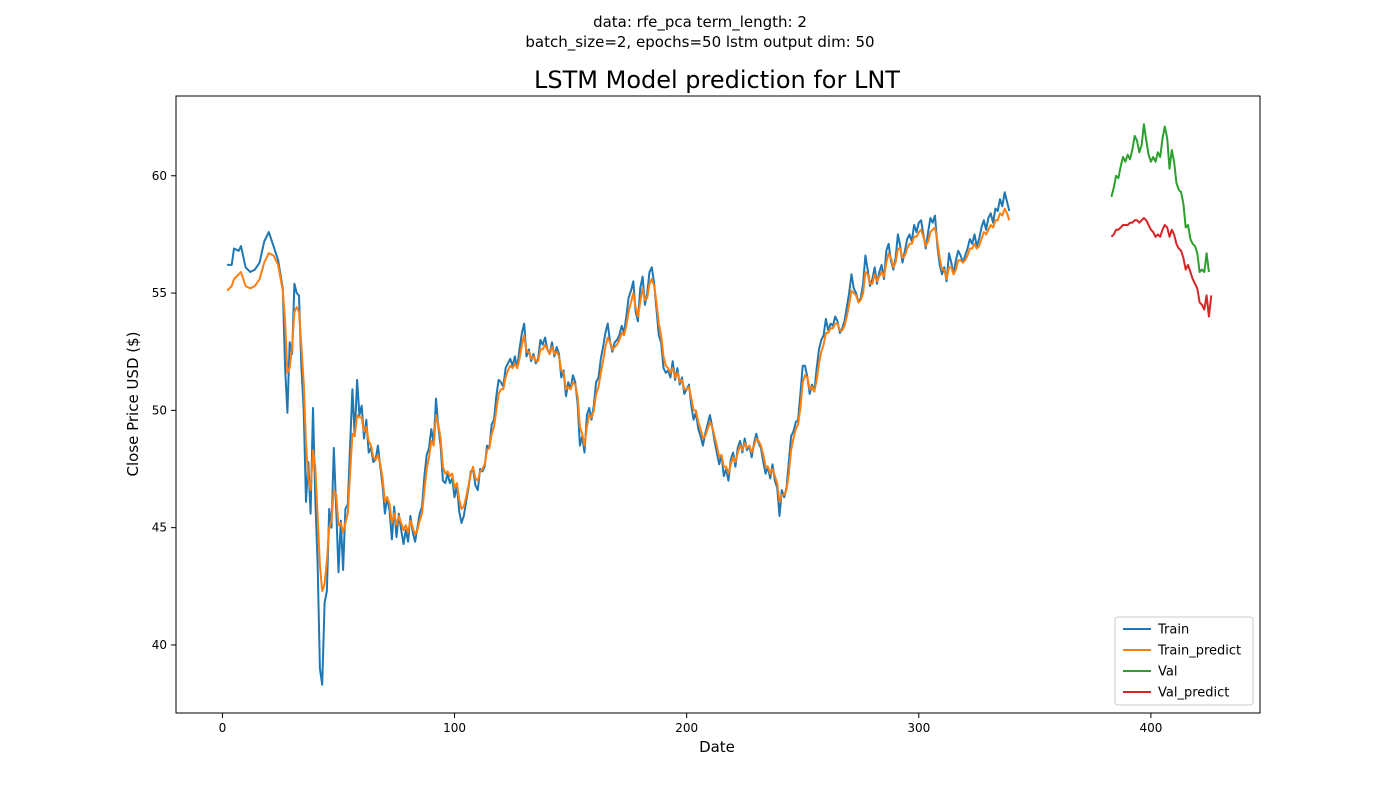 The image size is (1400, 800). I want to click on x-tick-label: 400, so click(1150, 728).